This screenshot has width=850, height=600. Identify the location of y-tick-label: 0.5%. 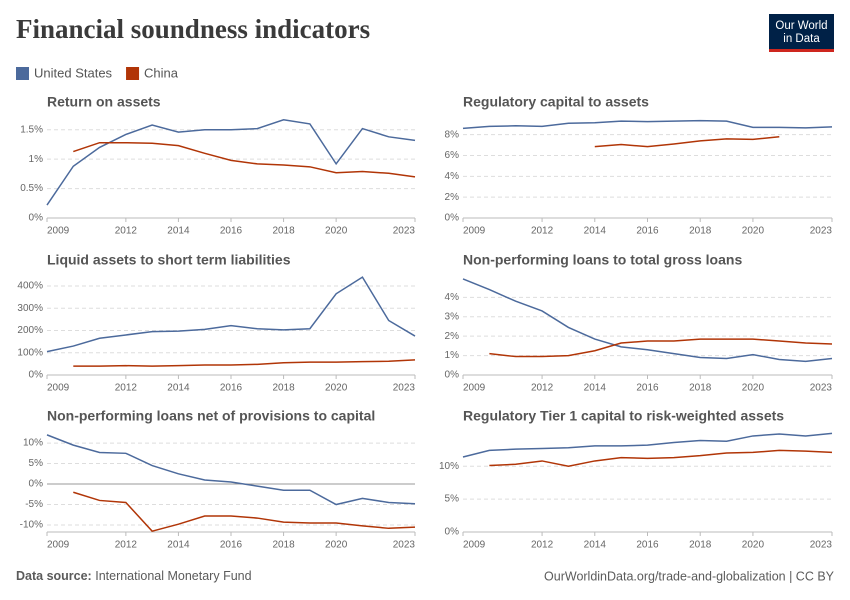
(31, 188).